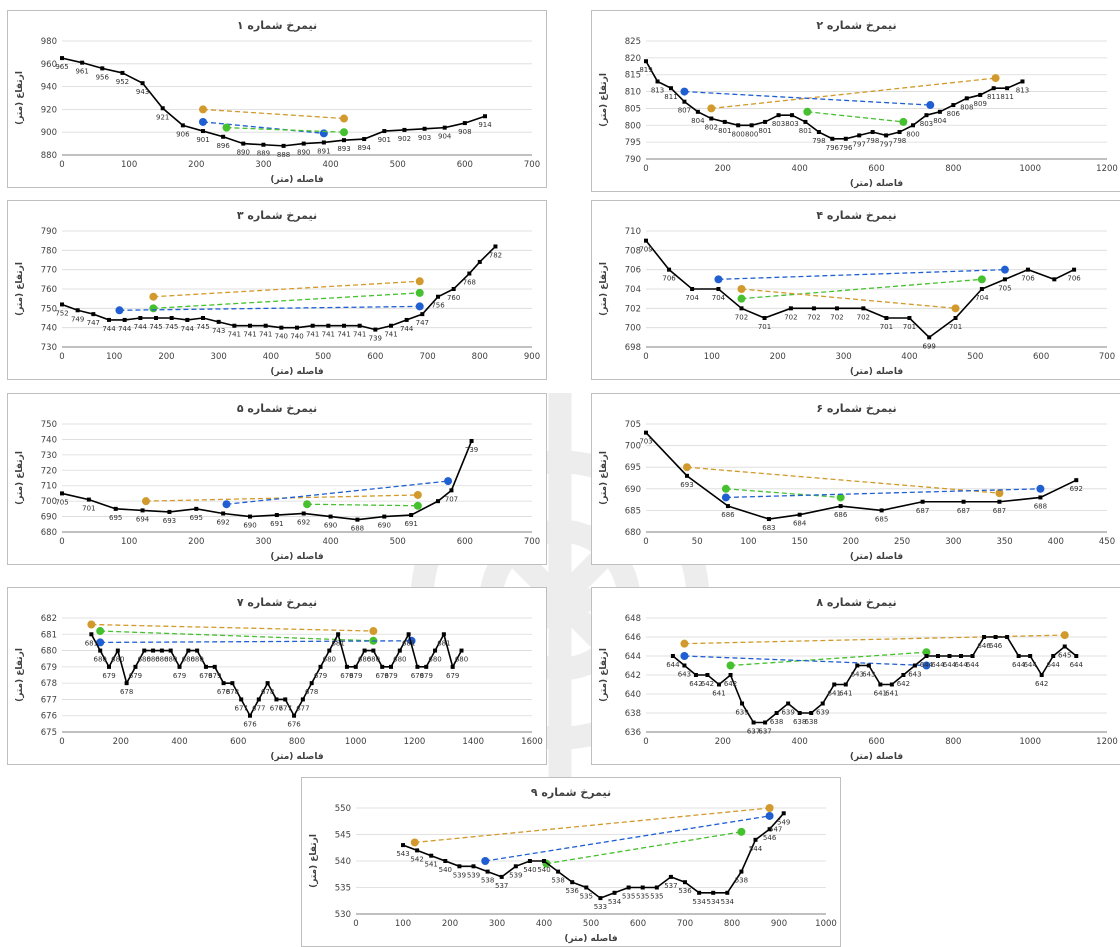 The image size is (1120, 947). What do you see at coordinates (724, 131) in the screenshot?
I see `data-label: 801` at bounding box center [724, 131].